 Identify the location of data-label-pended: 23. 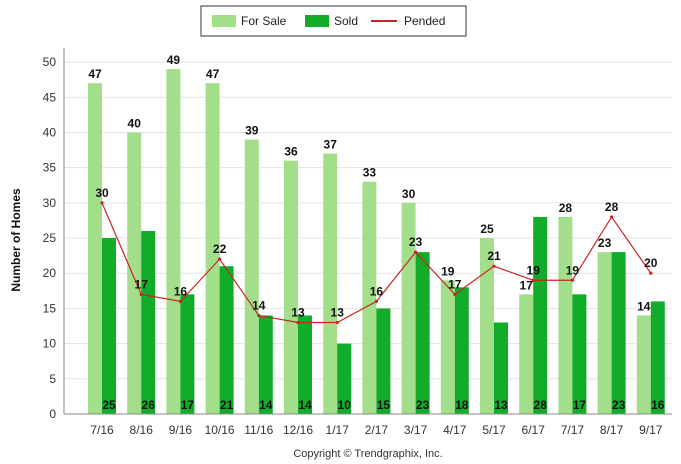
(416, 242).